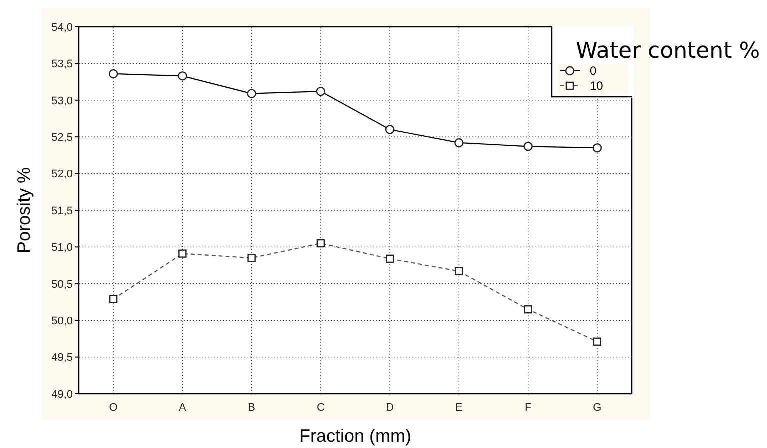 Image resolution: width=767 pixels, height=448 pixels. Describe the element at coordinates (62, 101) in the screenshot. I see `y-tick-label: 53,0` at that location.